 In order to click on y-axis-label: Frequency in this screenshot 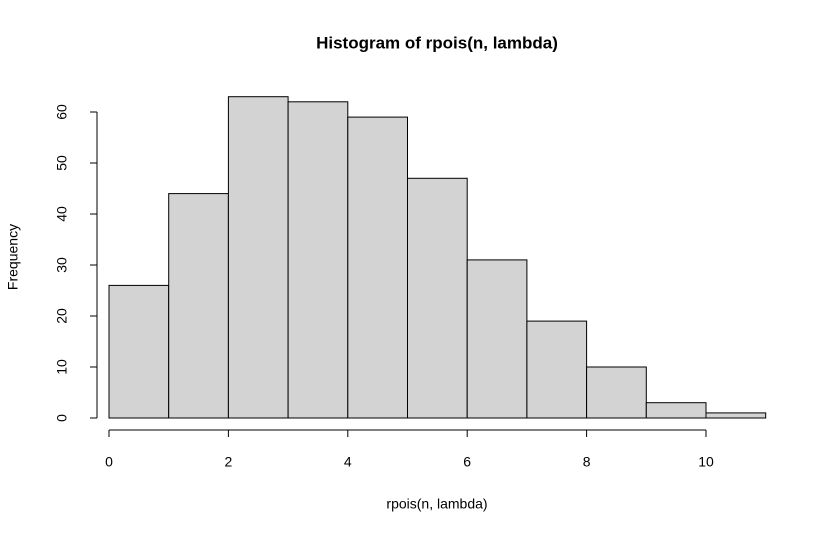, I will do `click(13, 257)`.